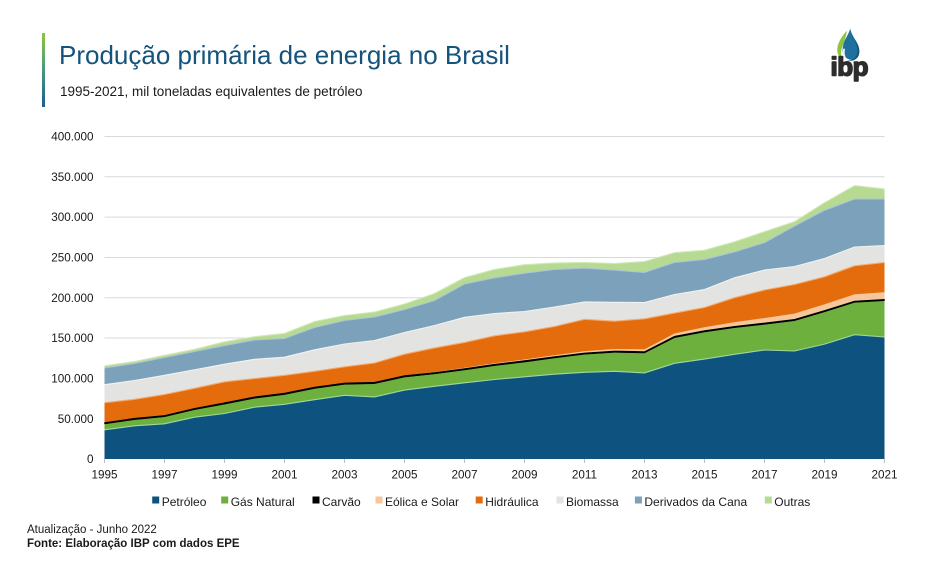  Describe the element at coordinates (704, 475) in the screenshot. I see `svg-text: 2015` at that location.